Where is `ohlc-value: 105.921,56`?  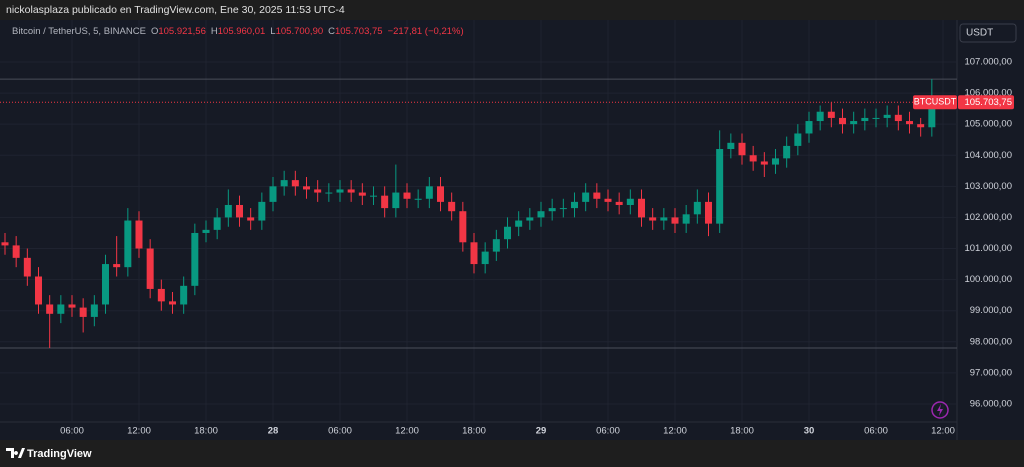 ohlc-value: 105.921,56 is located at coordinates (182, 31).